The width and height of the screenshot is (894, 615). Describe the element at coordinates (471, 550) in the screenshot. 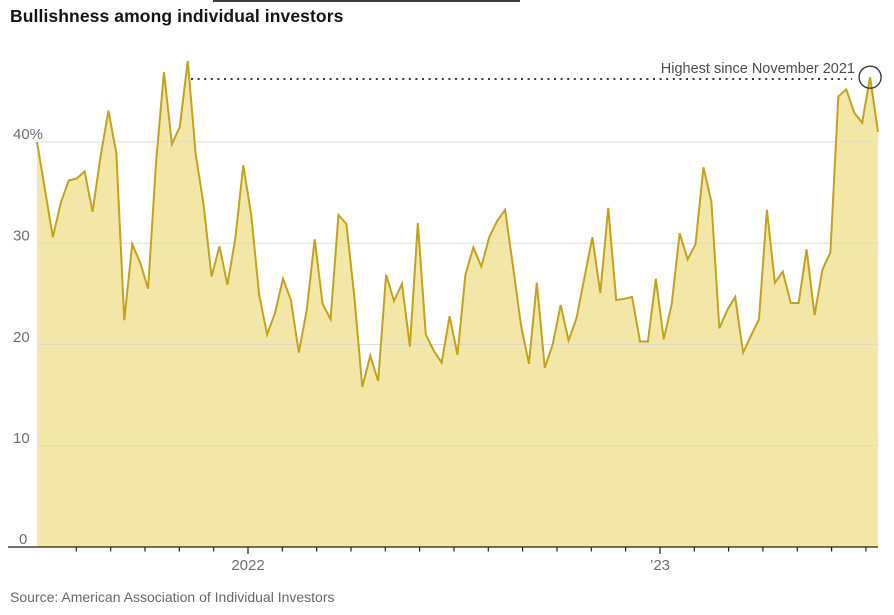

I see `x-axis-ticks` at that location.